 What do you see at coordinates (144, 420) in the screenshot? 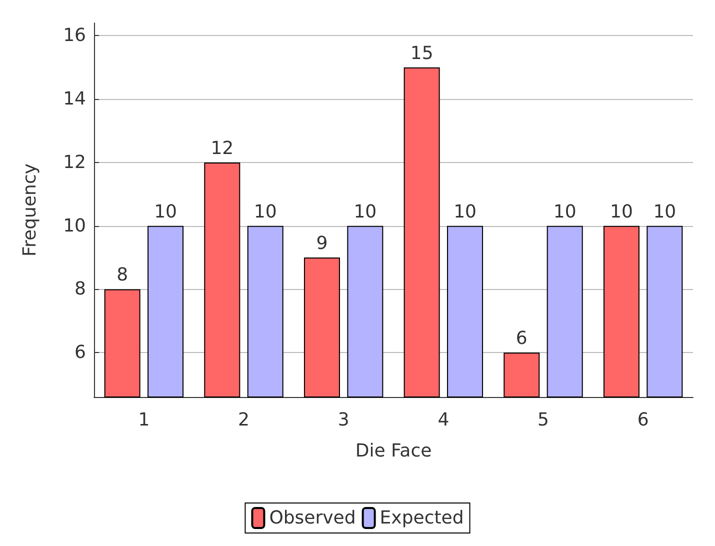
I see `x-tick-label: 1` at bounding box center [144, 420].